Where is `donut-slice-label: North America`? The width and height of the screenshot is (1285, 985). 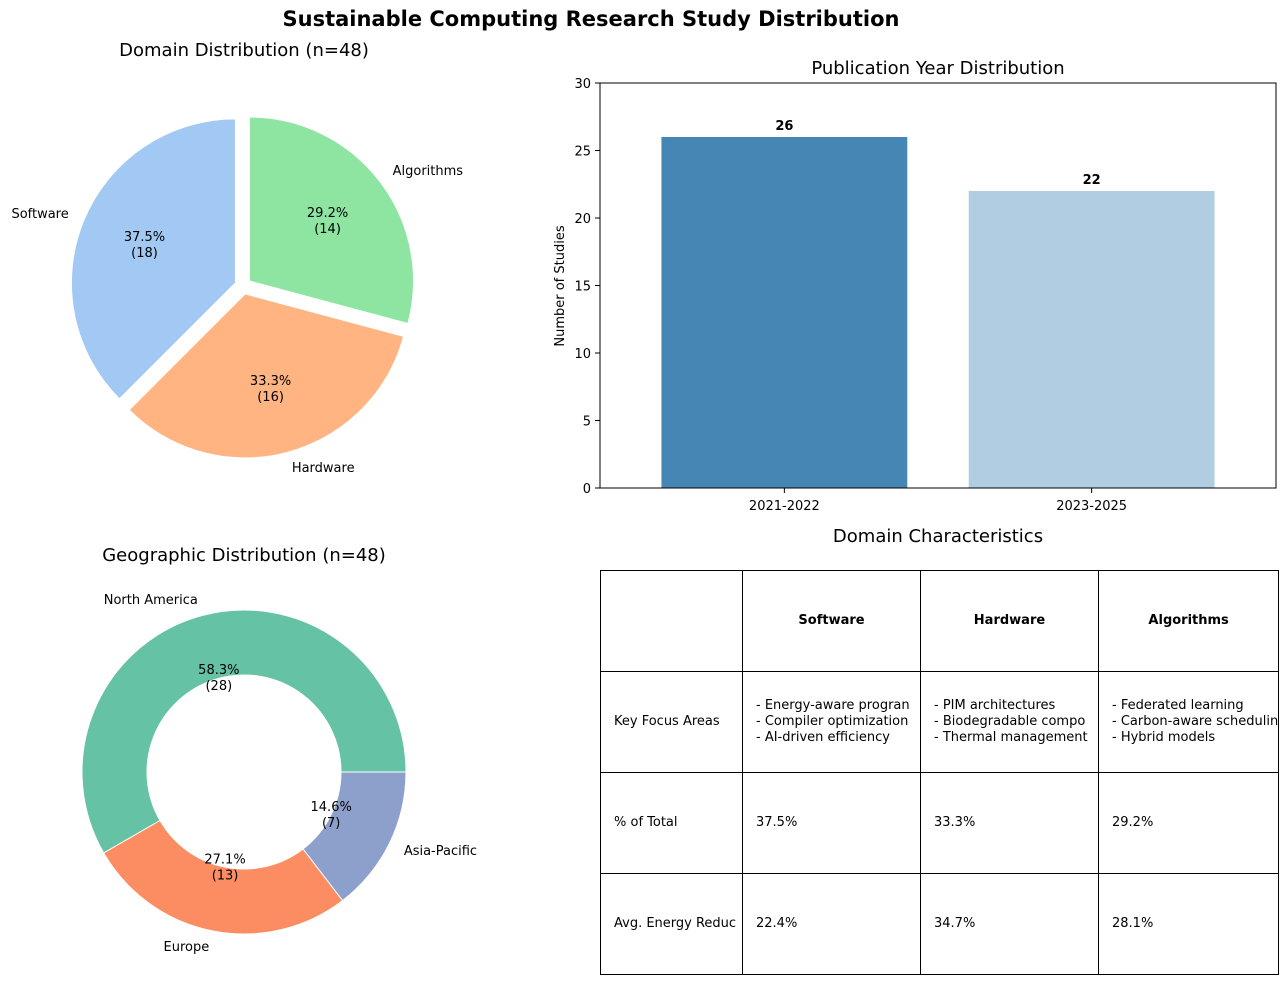 donut-slice-label: North America is located at coordinates (151, 600).